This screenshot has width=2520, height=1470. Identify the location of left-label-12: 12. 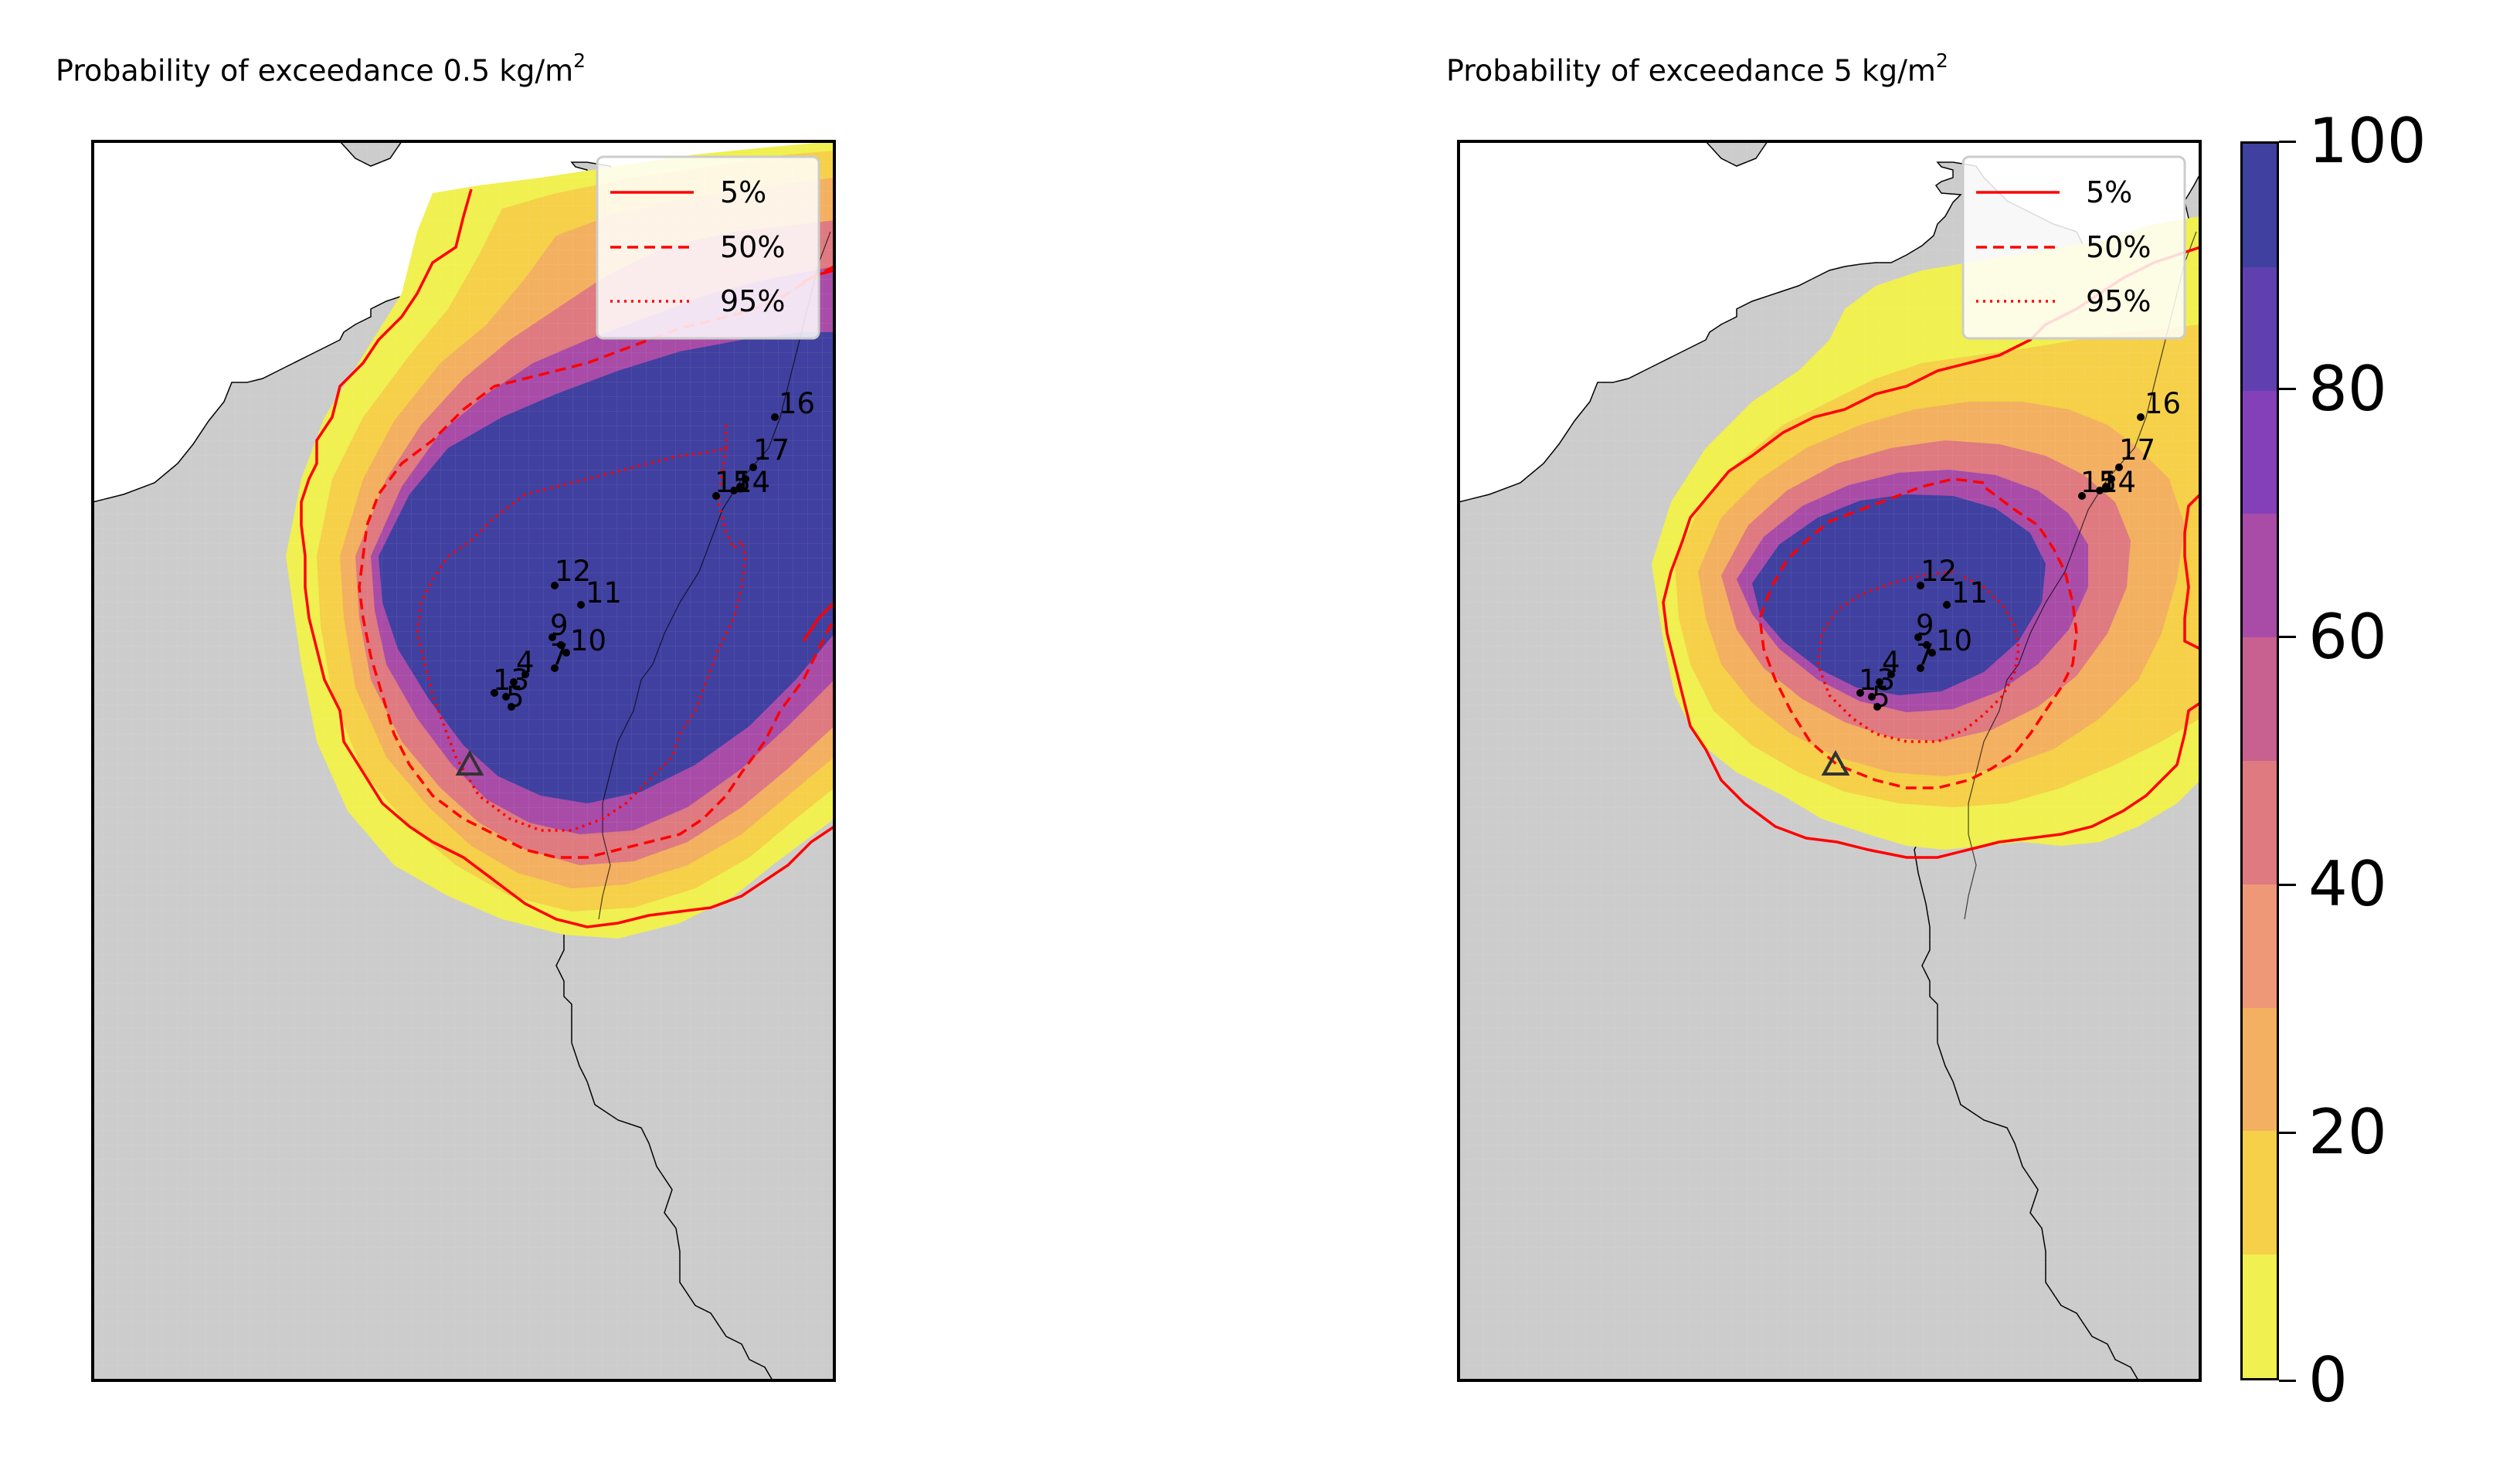
(573, 571).